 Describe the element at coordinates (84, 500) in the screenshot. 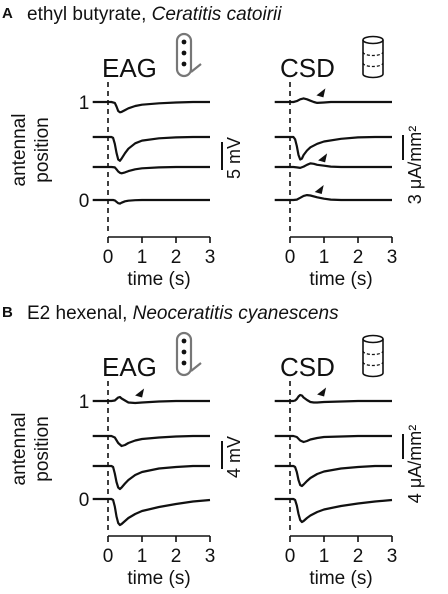

I see `panel-b-ytick-0: 0` at that location.